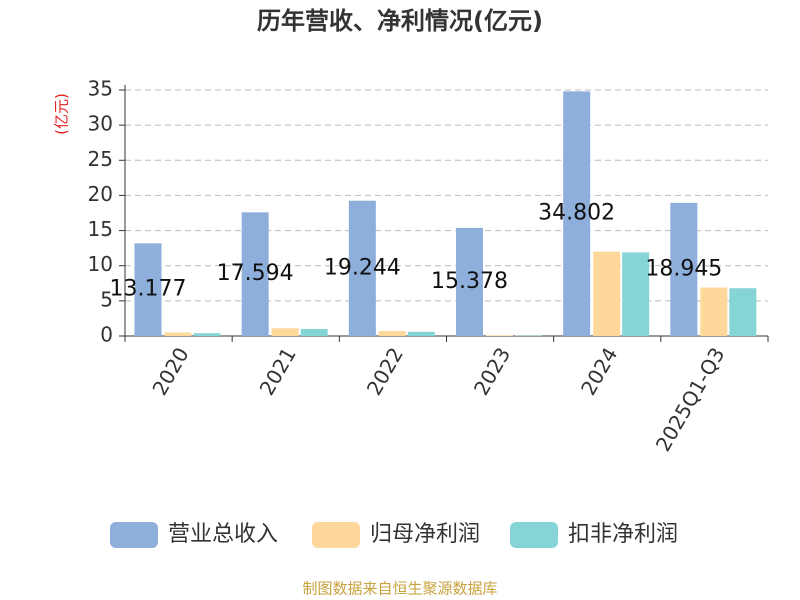 This screenshot has width=800, height=600. I want to click on y-tick-label: 0, so click(106, 335).